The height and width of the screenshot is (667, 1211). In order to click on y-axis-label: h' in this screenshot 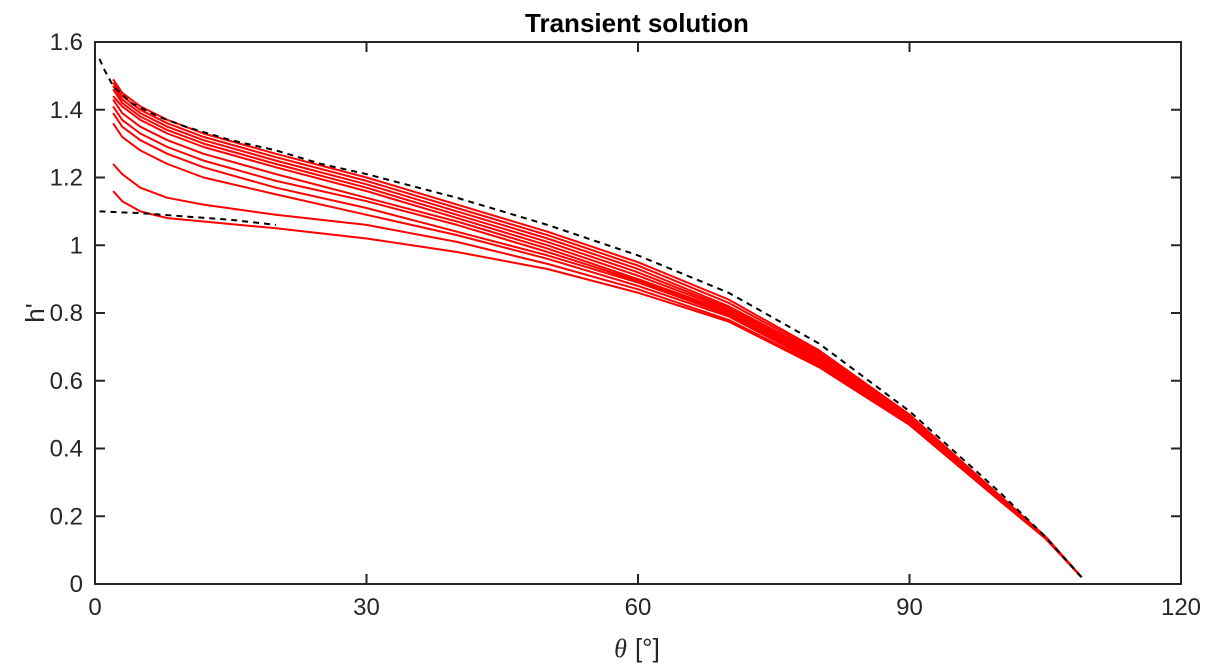, I will do `click(35, 312)`.